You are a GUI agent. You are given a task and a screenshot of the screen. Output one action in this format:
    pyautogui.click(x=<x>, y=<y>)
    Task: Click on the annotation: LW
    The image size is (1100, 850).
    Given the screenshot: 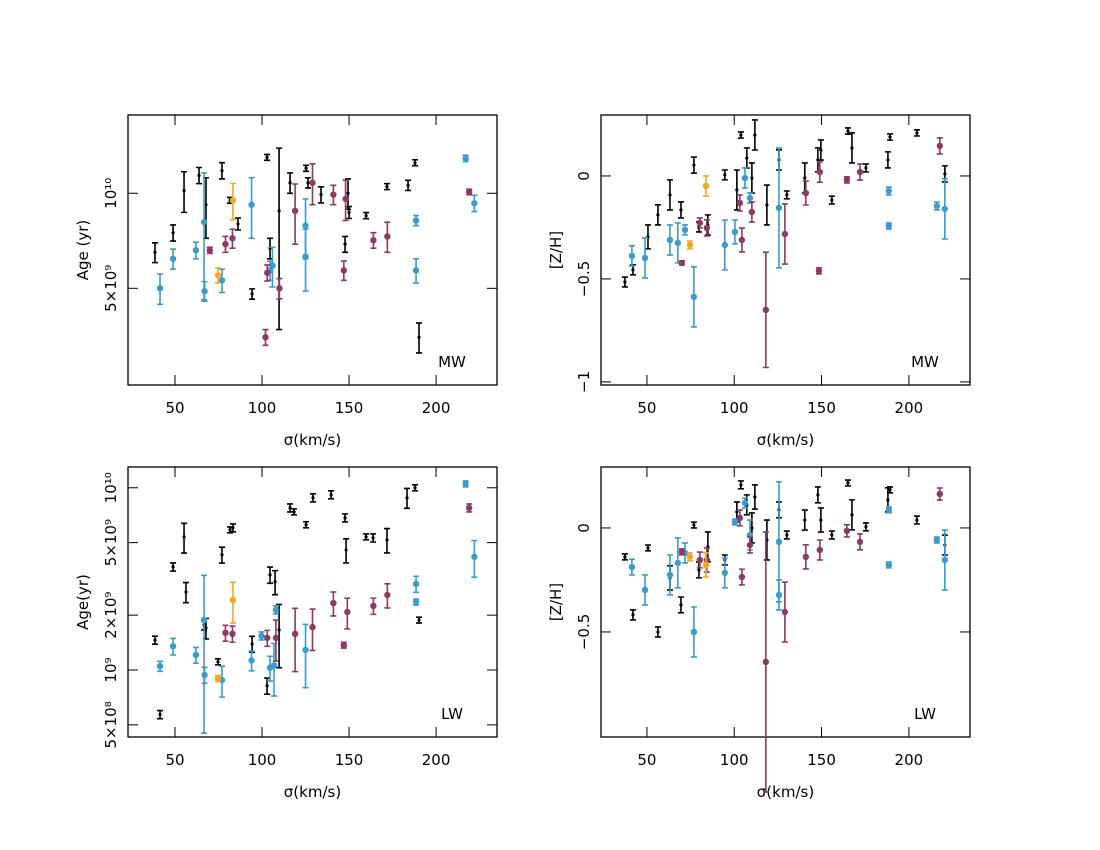 What is the action you would take?
    pyautogui.click(x=452, y=714)
    